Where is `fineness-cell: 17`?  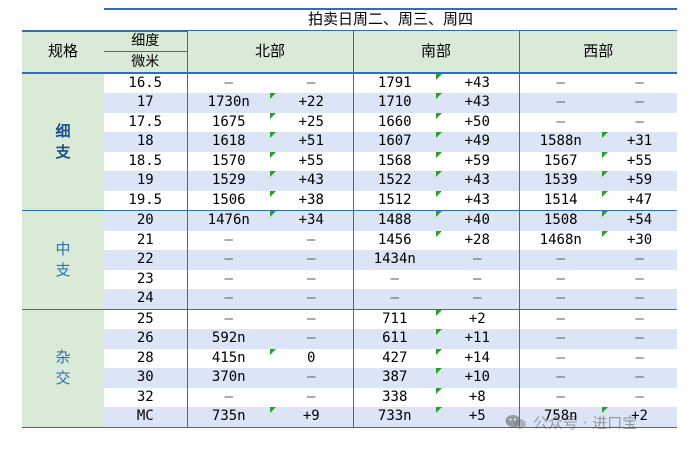 fineness-cell: 17 is located at coordinates (145, 103).